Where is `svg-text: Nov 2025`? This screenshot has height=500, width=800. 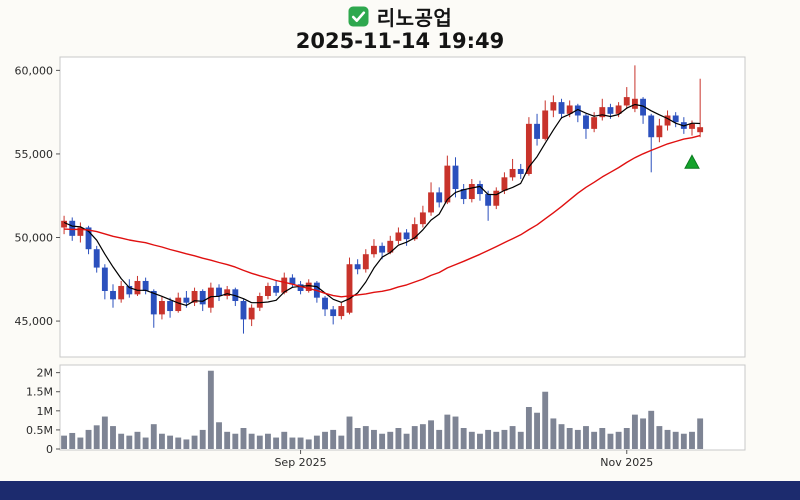
svg-text: Nov 2025 is located at coordinates (626, 462).